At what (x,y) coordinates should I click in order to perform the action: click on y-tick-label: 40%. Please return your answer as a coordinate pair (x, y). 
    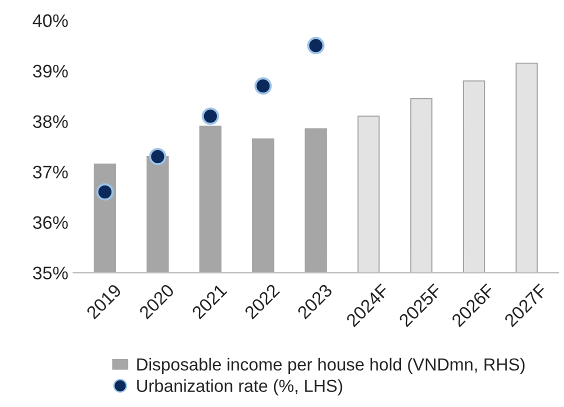
    Looking at the image, I should click on (50, 21).